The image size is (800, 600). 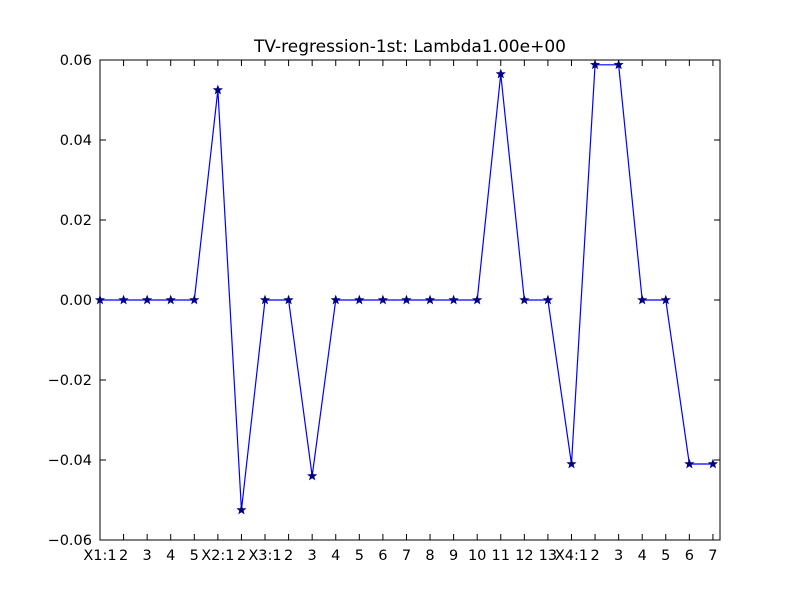 What do you see at coordinates (99, 556) in the screenshot?
I see `x-tick-label: X1:1` at bounding box center [99, 556].